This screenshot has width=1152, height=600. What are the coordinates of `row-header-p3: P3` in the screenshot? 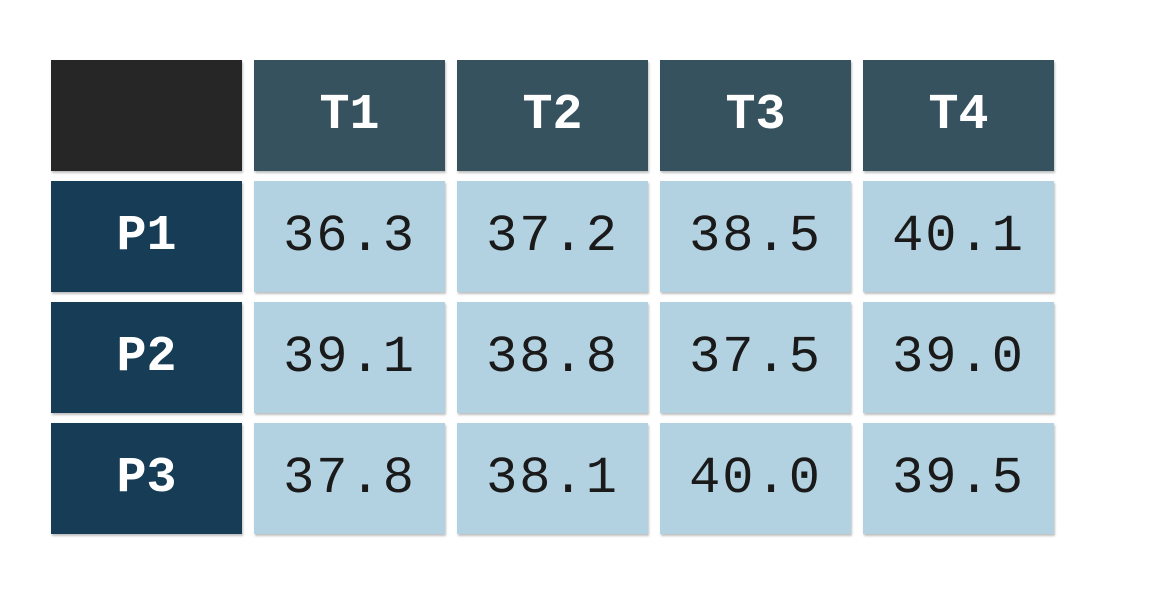 It's located at (146, 478).